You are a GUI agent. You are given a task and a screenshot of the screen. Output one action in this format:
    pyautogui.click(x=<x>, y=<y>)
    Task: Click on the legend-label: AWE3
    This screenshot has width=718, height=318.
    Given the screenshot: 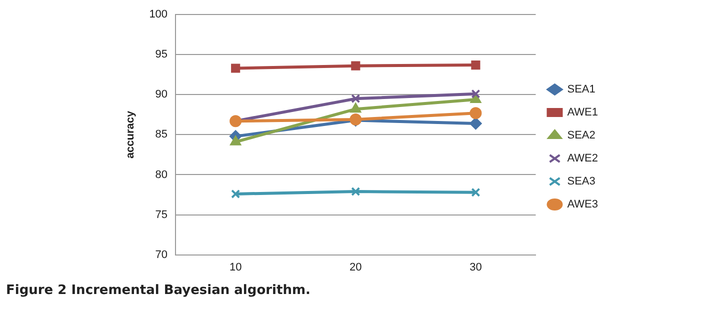 What is the action you would take?
    pyautogui.click(x=582, y=204)
    